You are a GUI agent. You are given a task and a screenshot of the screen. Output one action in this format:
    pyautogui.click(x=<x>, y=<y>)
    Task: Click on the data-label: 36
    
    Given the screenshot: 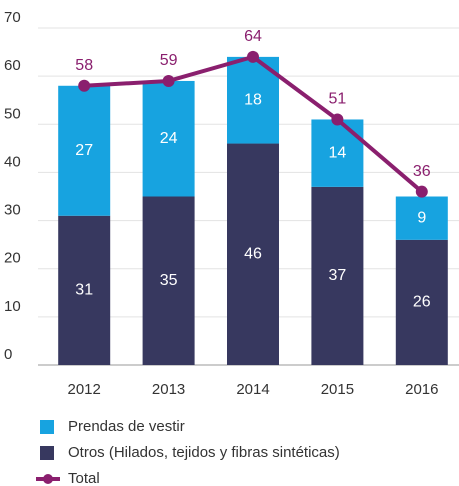 What is the action you would take?
    pyautogui.click(x=422, y=171)
    